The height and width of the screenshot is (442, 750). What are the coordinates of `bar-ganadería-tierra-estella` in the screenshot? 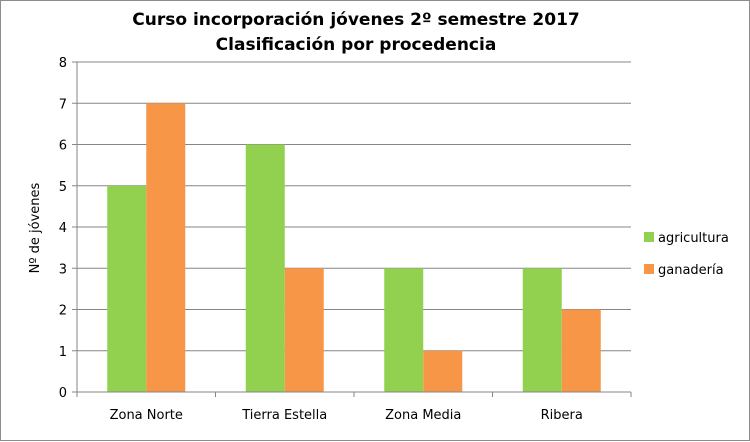 It's located at (304, 330).